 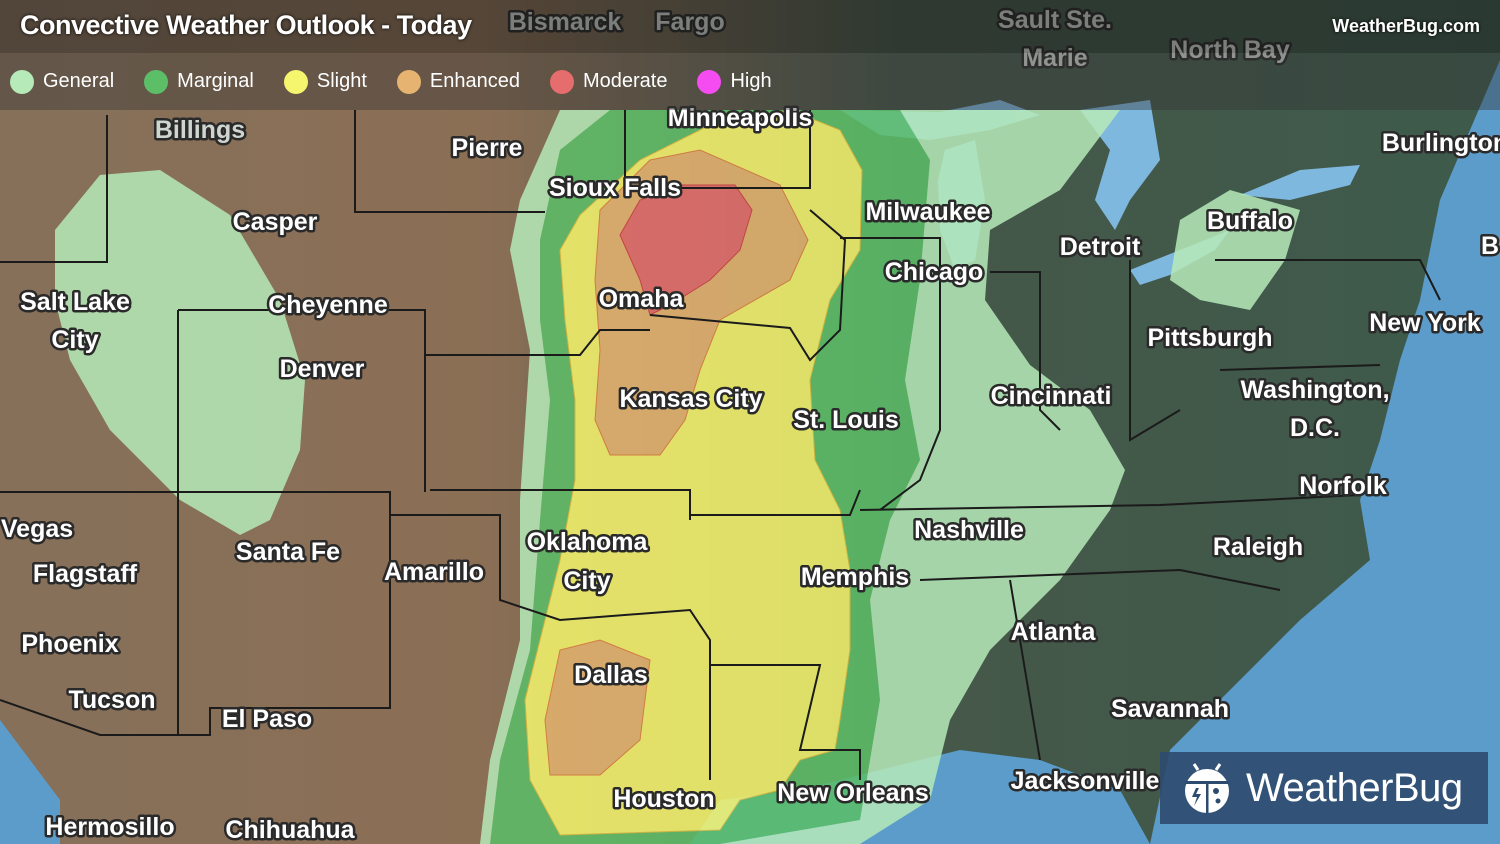 What do you see at coordinates (1354, 787) in the screenshot?
I see `logo-text: WeatherBug` at bounding box center [1354, 787].